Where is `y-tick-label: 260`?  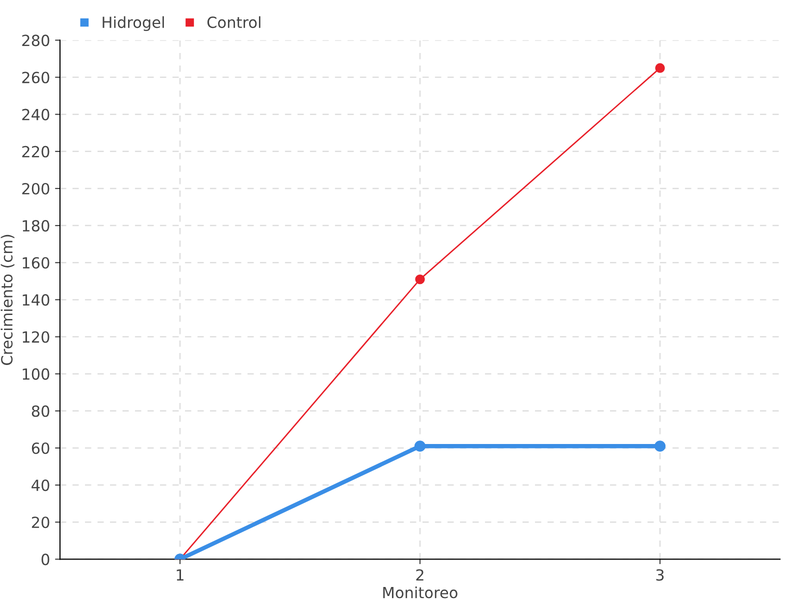
y-tick-label: 260 is located at coordinates (36, 78).